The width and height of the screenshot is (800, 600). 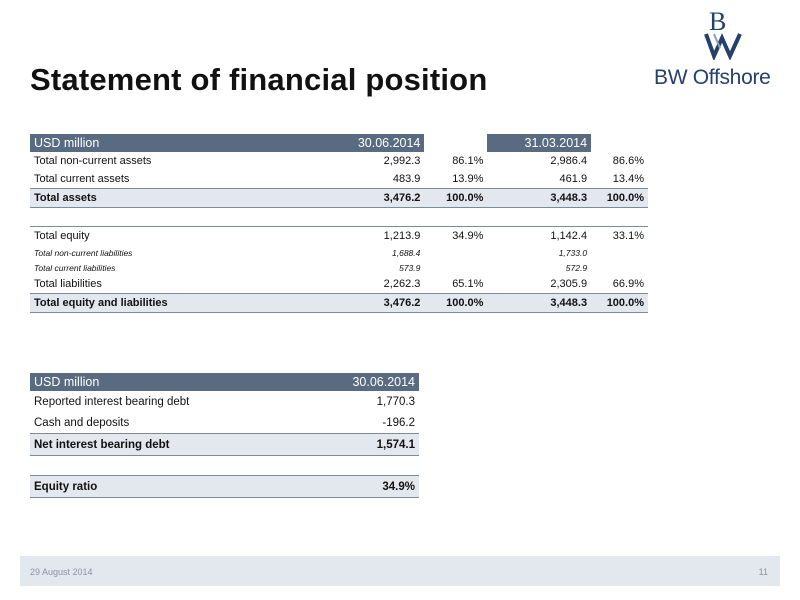 I want to click on table-row: Reported interest bearing debt 1,770.3, so click(x=224, y=401).